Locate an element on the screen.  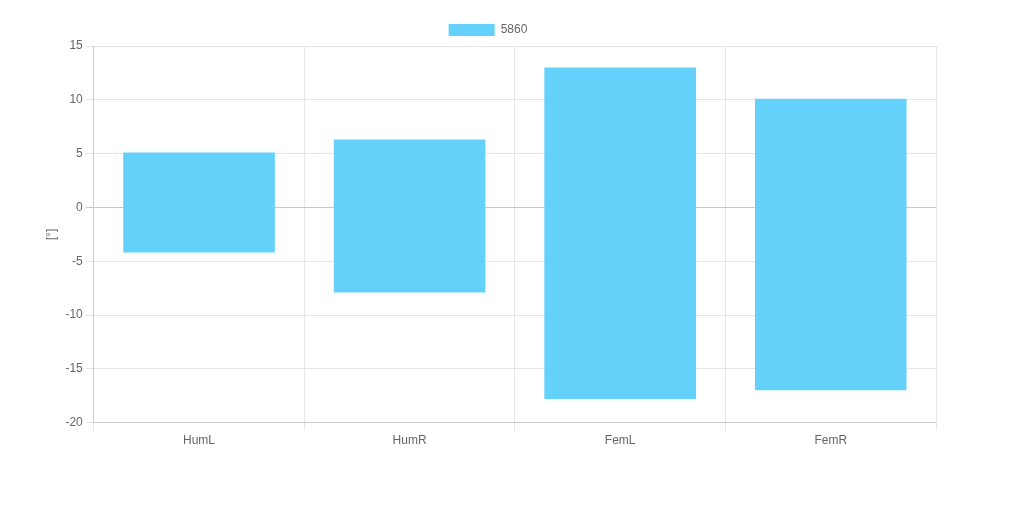
y-tick-label: -5 is located at coordinates (78, 260).